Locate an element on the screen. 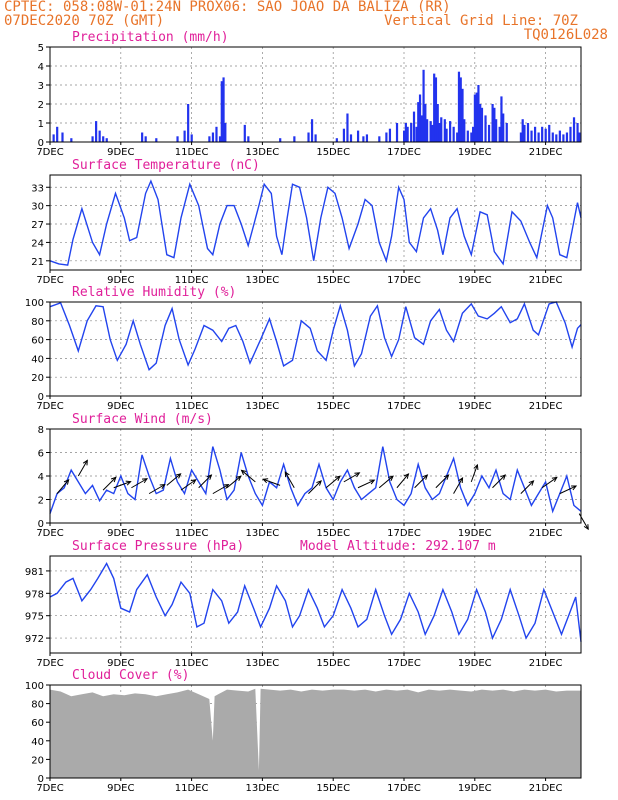 This screenshot has width=618, height=800. cloud-xtick-label: 21DEC is located at coordinates (546, 788).